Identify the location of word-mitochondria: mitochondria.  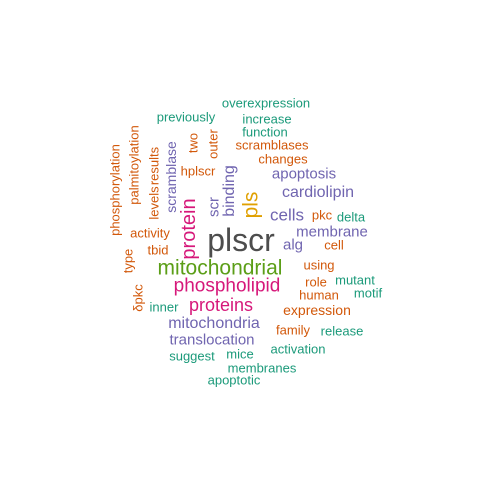
(214, 323).